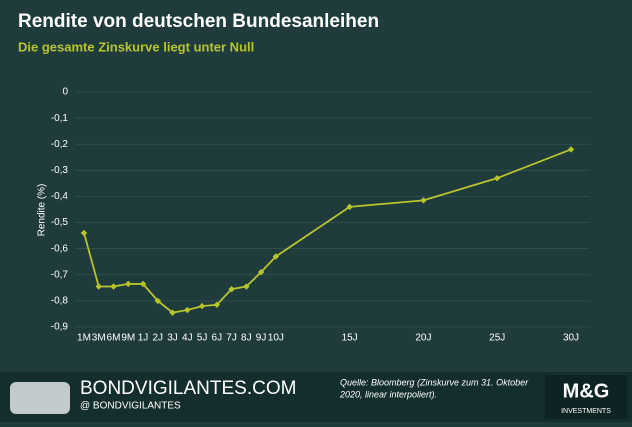 This screenshot has height=427, width=632. I want to click on x-tick-label: 6J, so click(217, 338).